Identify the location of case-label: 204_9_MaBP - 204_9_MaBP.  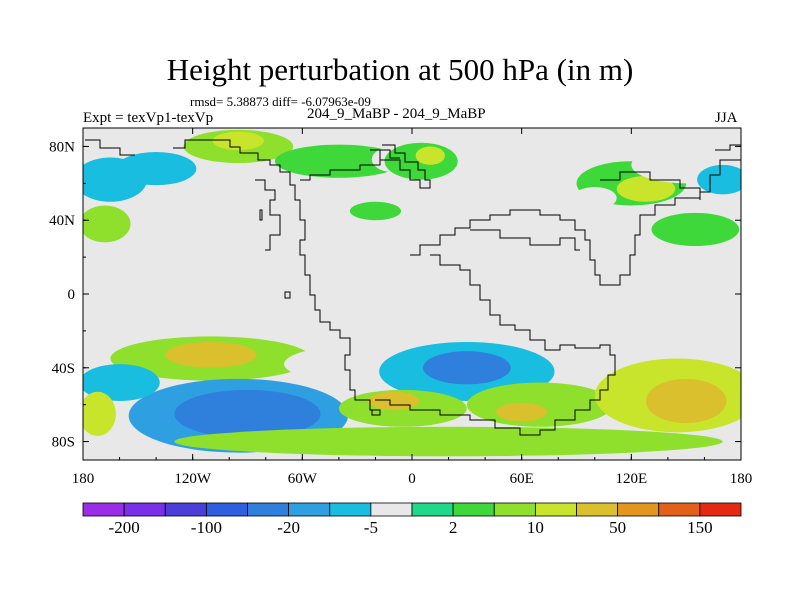
(396, 114).